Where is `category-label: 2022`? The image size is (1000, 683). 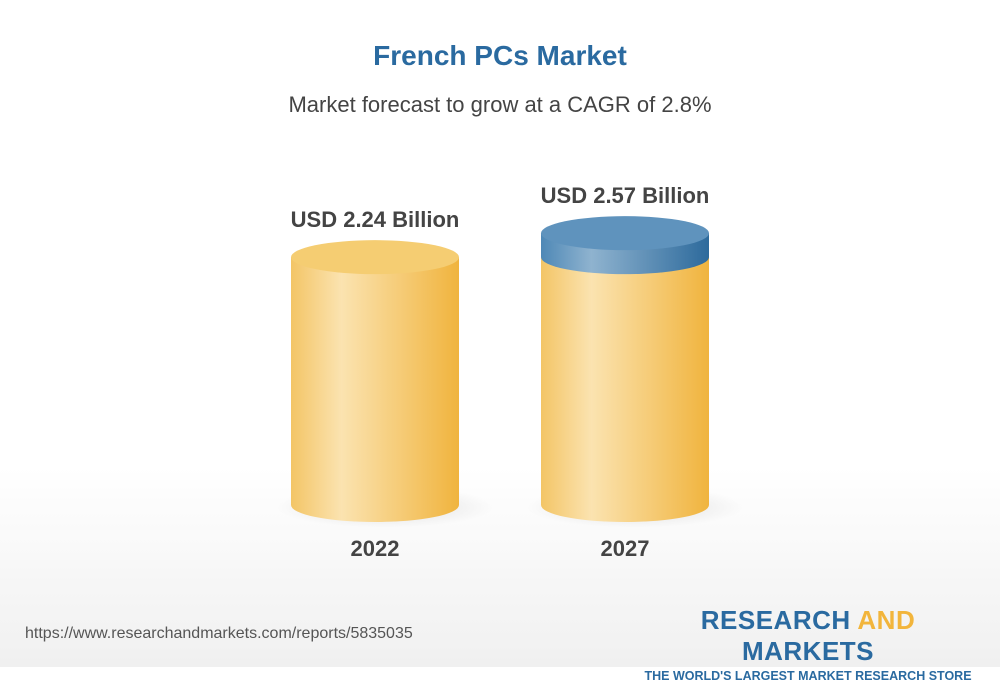 category-label: 2022 is located at coordinates (375, 548).